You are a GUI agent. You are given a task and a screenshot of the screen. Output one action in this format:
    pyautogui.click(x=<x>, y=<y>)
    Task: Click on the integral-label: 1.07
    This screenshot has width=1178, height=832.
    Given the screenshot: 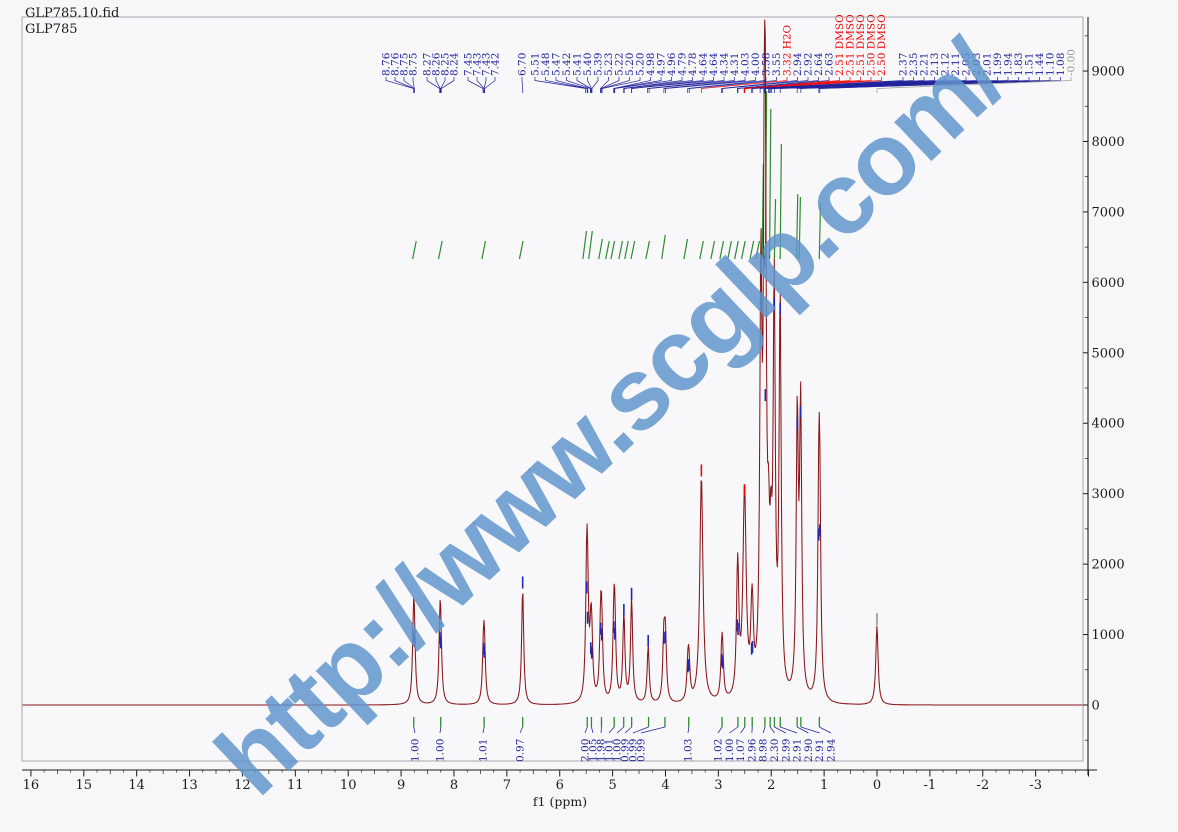 What is the action you would take?
    pyautogui.click(x=741, y=750)
    